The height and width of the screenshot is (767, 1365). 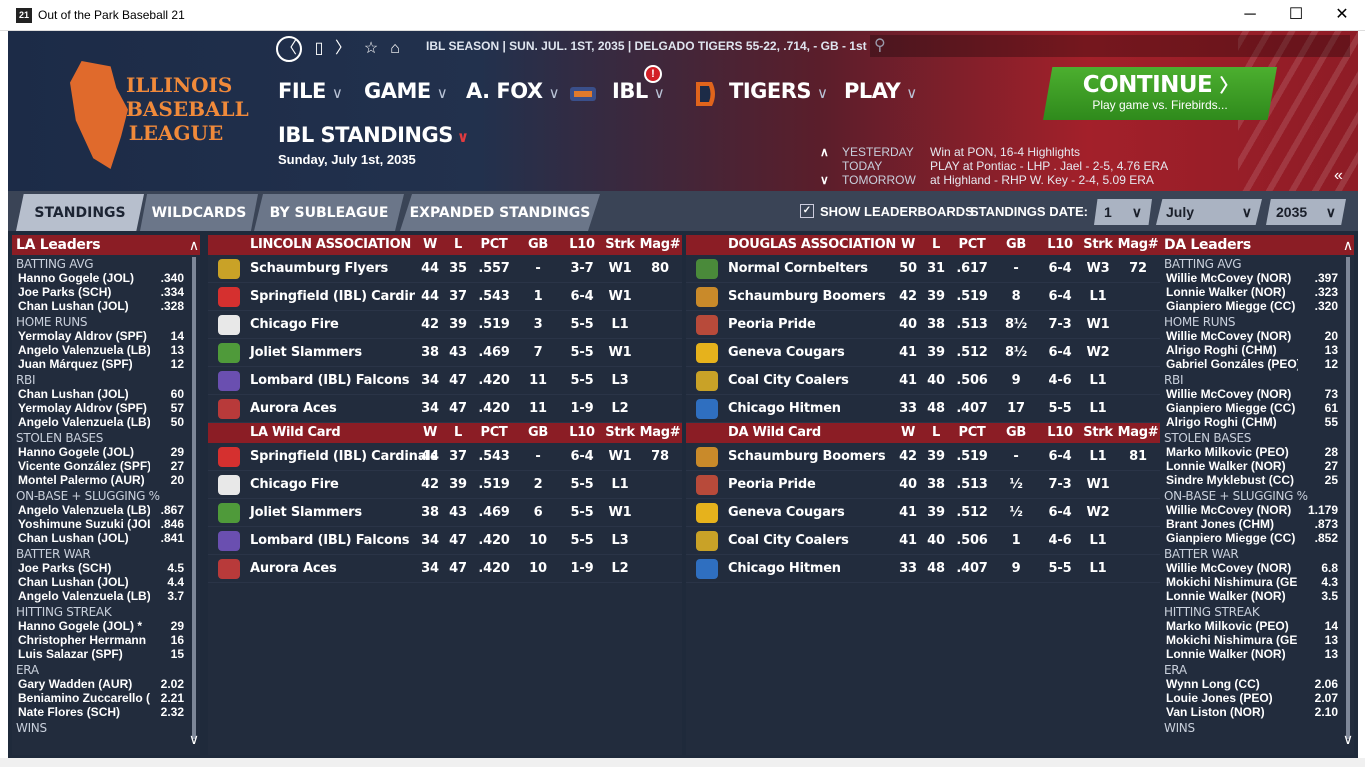 What do you see at coordinates (106, 596) in the screenshot?
I see `leader-row: Angelo Valenzuela (LB) 3.7` at bounding box center [106, 596].